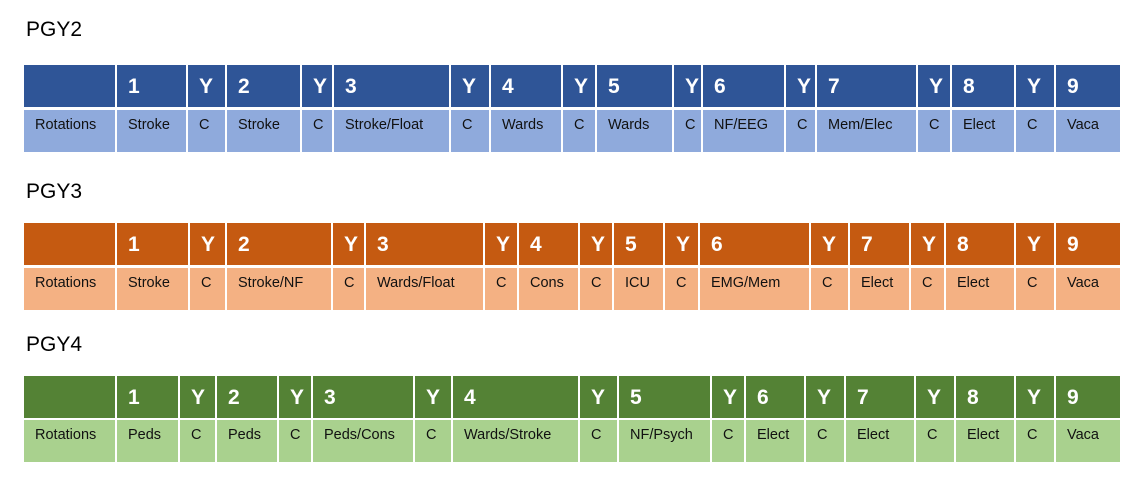 This screenshot has height=486, width=1143. Describe the element at coordinates (665, 441) in the screenshot. I see `rotation-cell: NF/Psych` at that location.